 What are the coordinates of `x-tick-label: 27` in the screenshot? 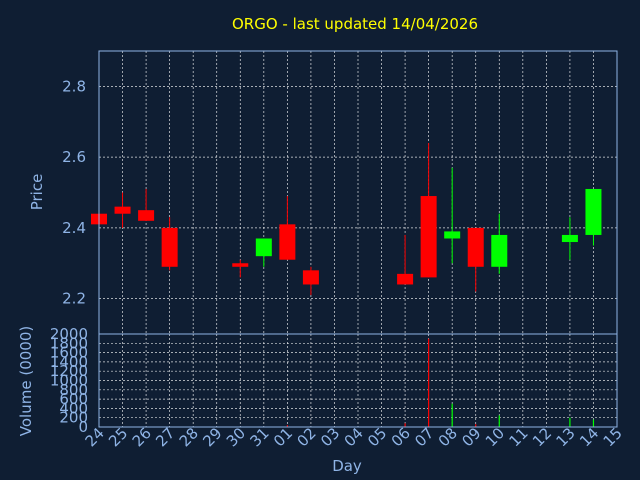 It's located at (165, 437).